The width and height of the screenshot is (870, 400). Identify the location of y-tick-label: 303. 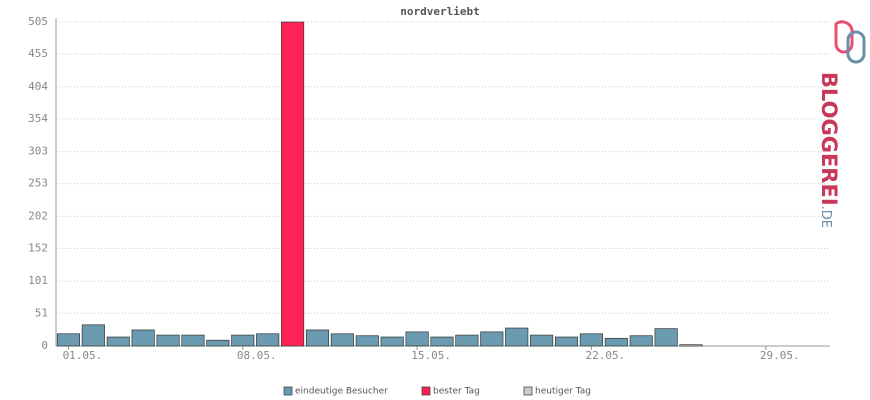
(38, 151).